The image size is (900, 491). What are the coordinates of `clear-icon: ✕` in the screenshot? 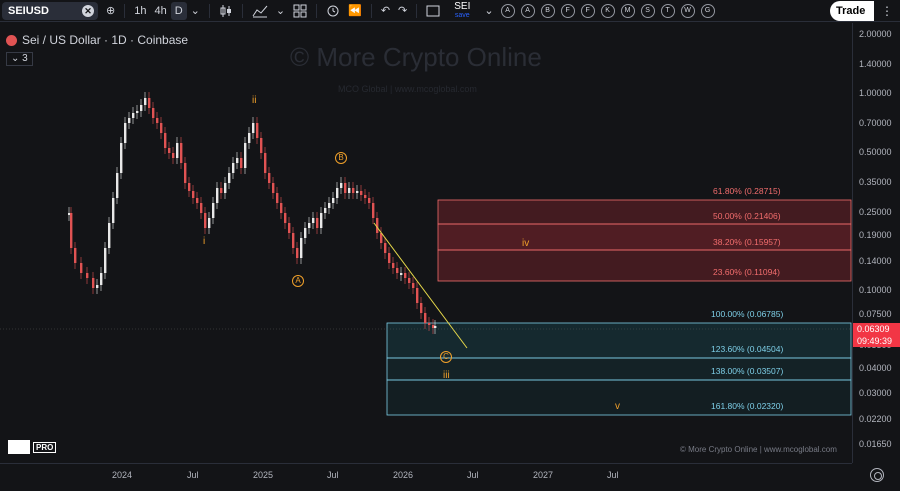 It's located at (88, 10).